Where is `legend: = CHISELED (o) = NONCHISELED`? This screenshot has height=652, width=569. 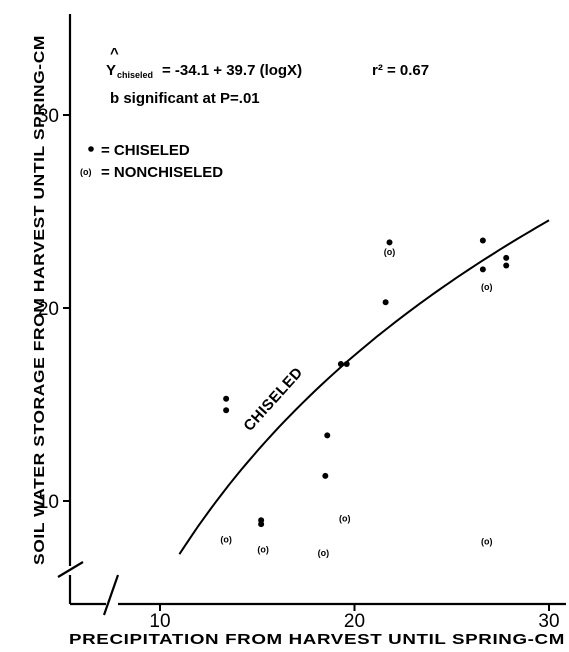 legend: = CHISELED (o) = NONCHISELED is located at coordinates (151, 161).